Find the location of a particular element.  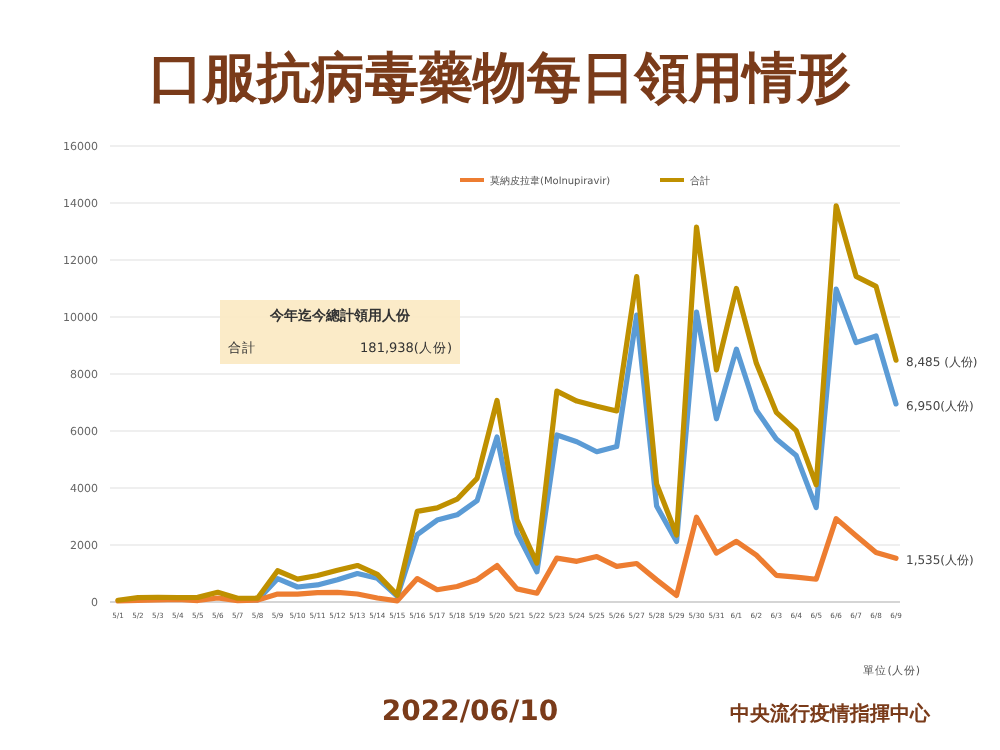

text: 2022/06/10 is located at coordinates (470, 712).